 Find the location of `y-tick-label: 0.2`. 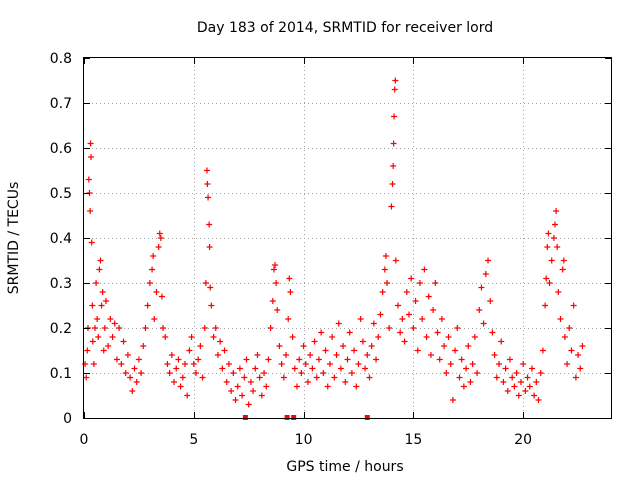

y-tick-label: 0.2 is located at coordinates (61, 329).